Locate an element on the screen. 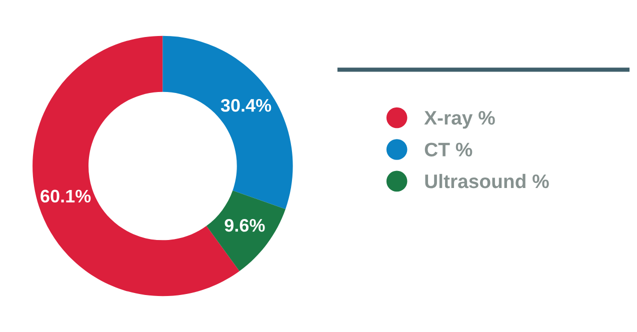 Image resolution: width=637 pixels, height=332 pixels. legend-label: CT % is located at coordinates (448, 149).